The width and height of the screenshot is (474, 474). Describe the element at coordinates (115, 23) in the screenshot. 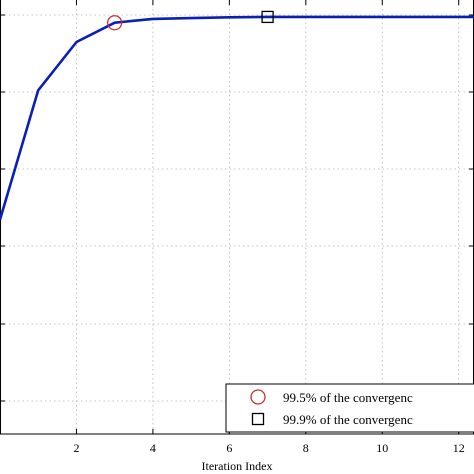

I see `convergence-995-marker` at that location.